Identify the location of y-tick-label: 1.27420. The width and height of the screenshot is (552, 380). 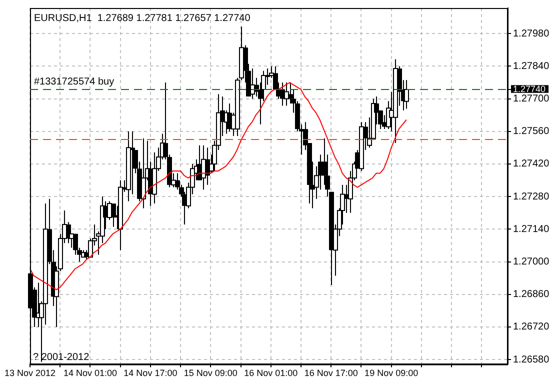
(531, 164).